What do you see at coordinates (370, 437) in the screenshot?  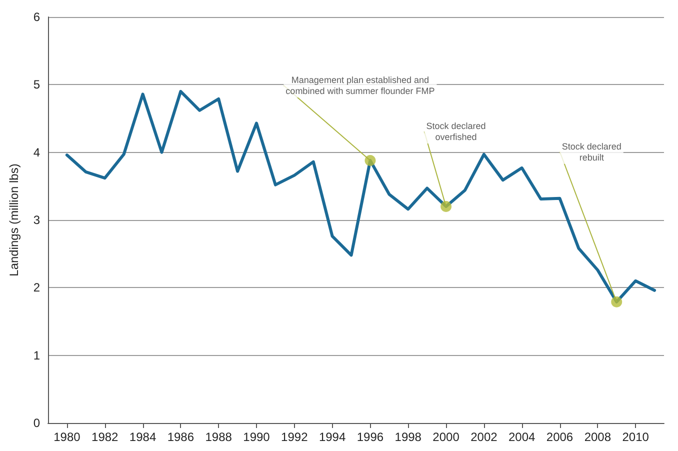 I see `x-tick-label: 1996` at bounding box center [370, 437].